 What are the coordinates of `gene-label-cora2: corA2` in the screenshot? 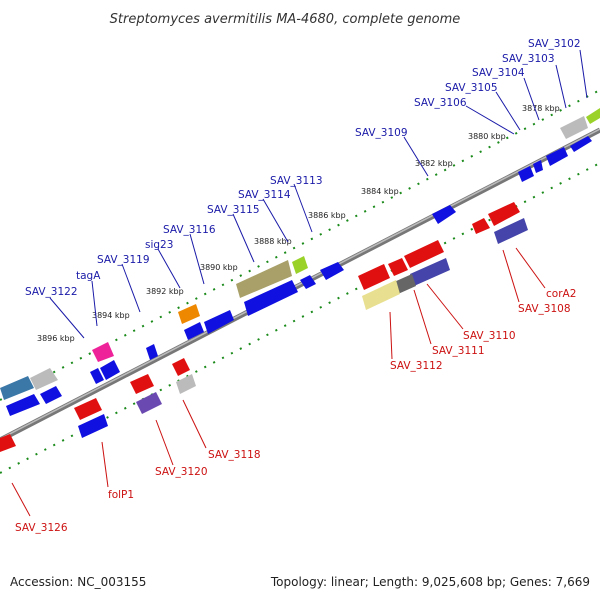 It's located at (561, 294).